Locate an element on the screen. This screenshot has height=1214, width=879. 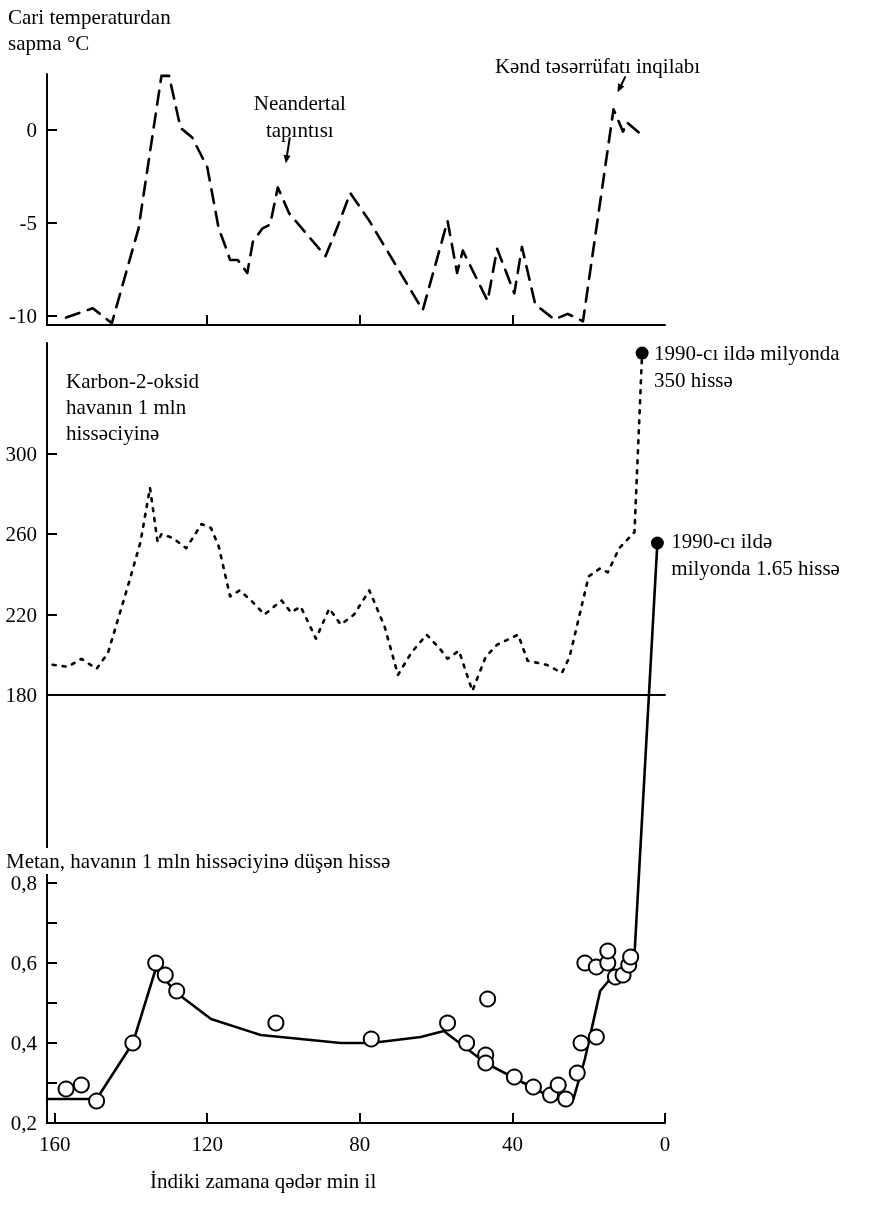
x-tick-label: 80 is located at coordinates (360, 1143).